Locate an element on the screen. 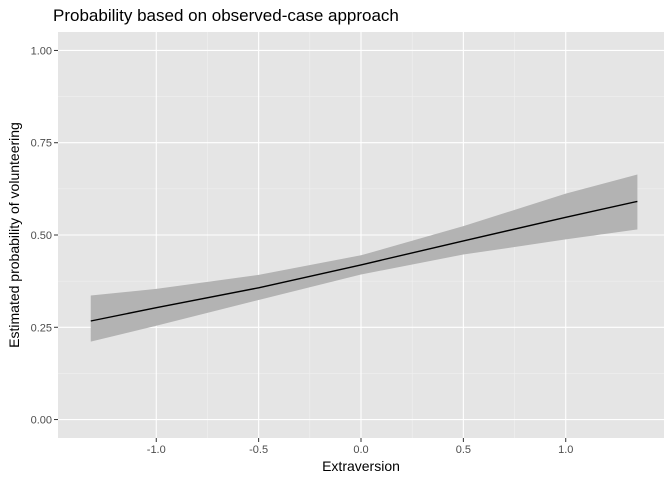 This screenshot has height=480, width=672. x-tick-label: -1.0 is located at coordinates (156, 450).